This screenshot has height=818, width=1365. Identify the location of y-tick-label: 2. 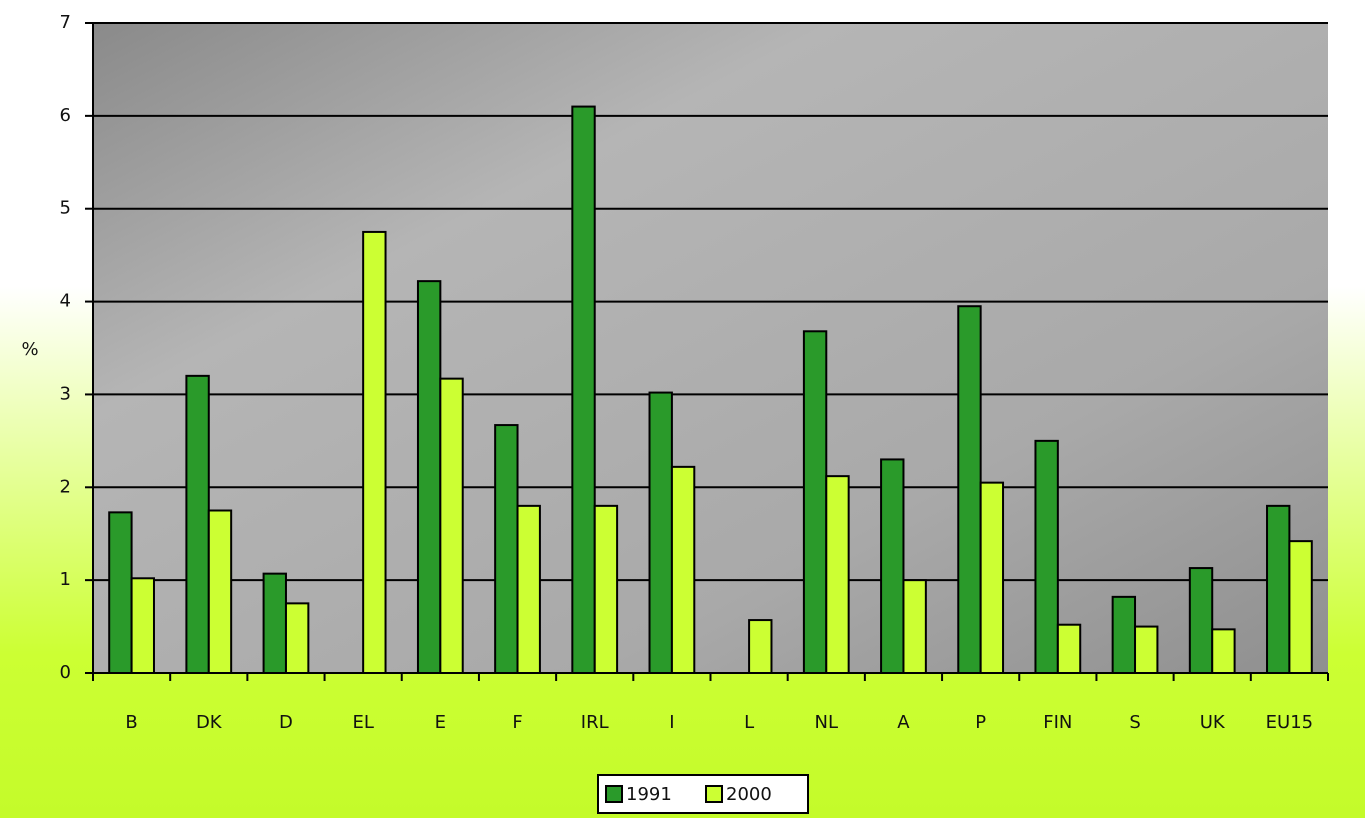
(65, 486).